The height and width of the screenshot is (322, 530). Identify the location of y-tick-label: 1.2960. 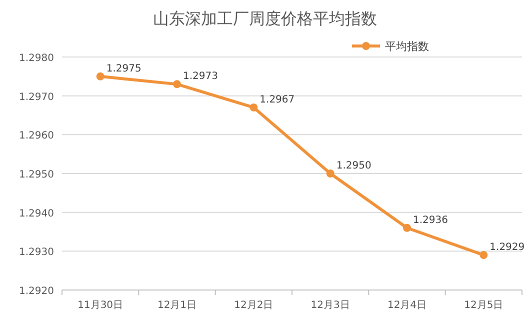
(36, 136).